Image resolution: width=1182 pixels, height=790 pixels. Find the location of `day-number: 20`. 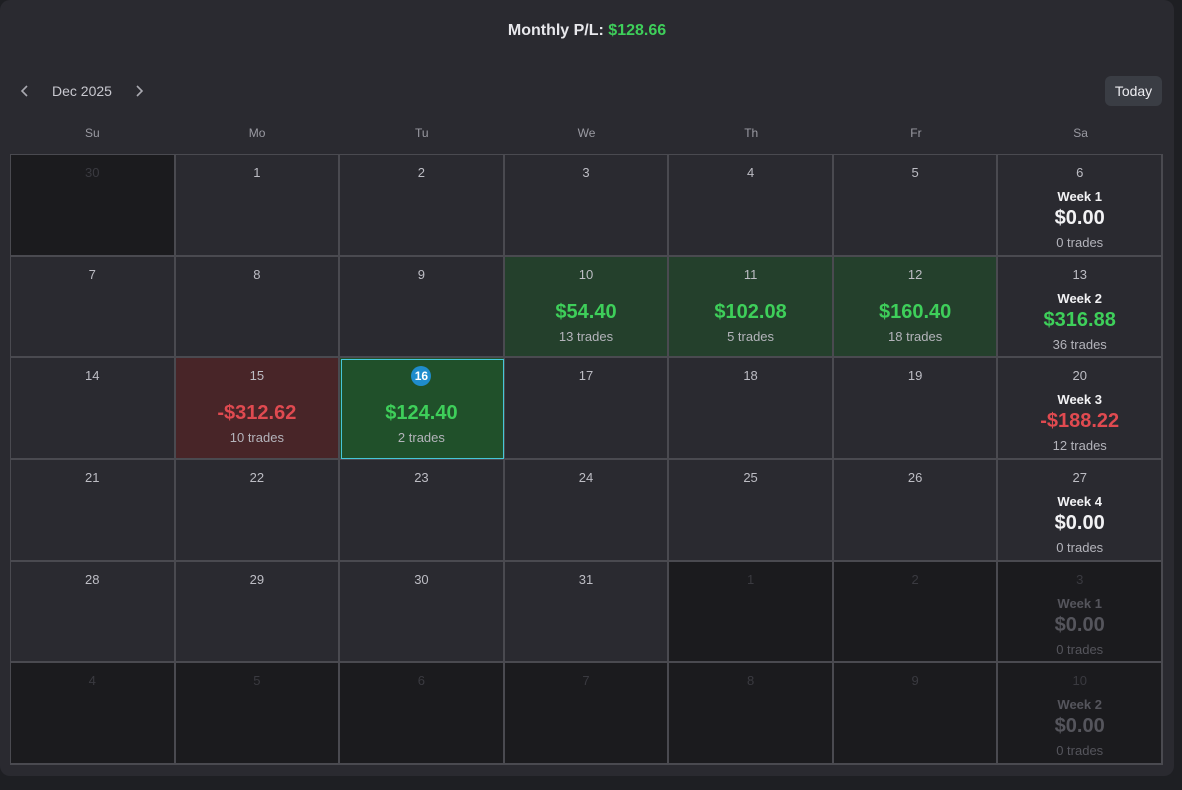

day-number: 20 is located at coordinates (1079, 376).